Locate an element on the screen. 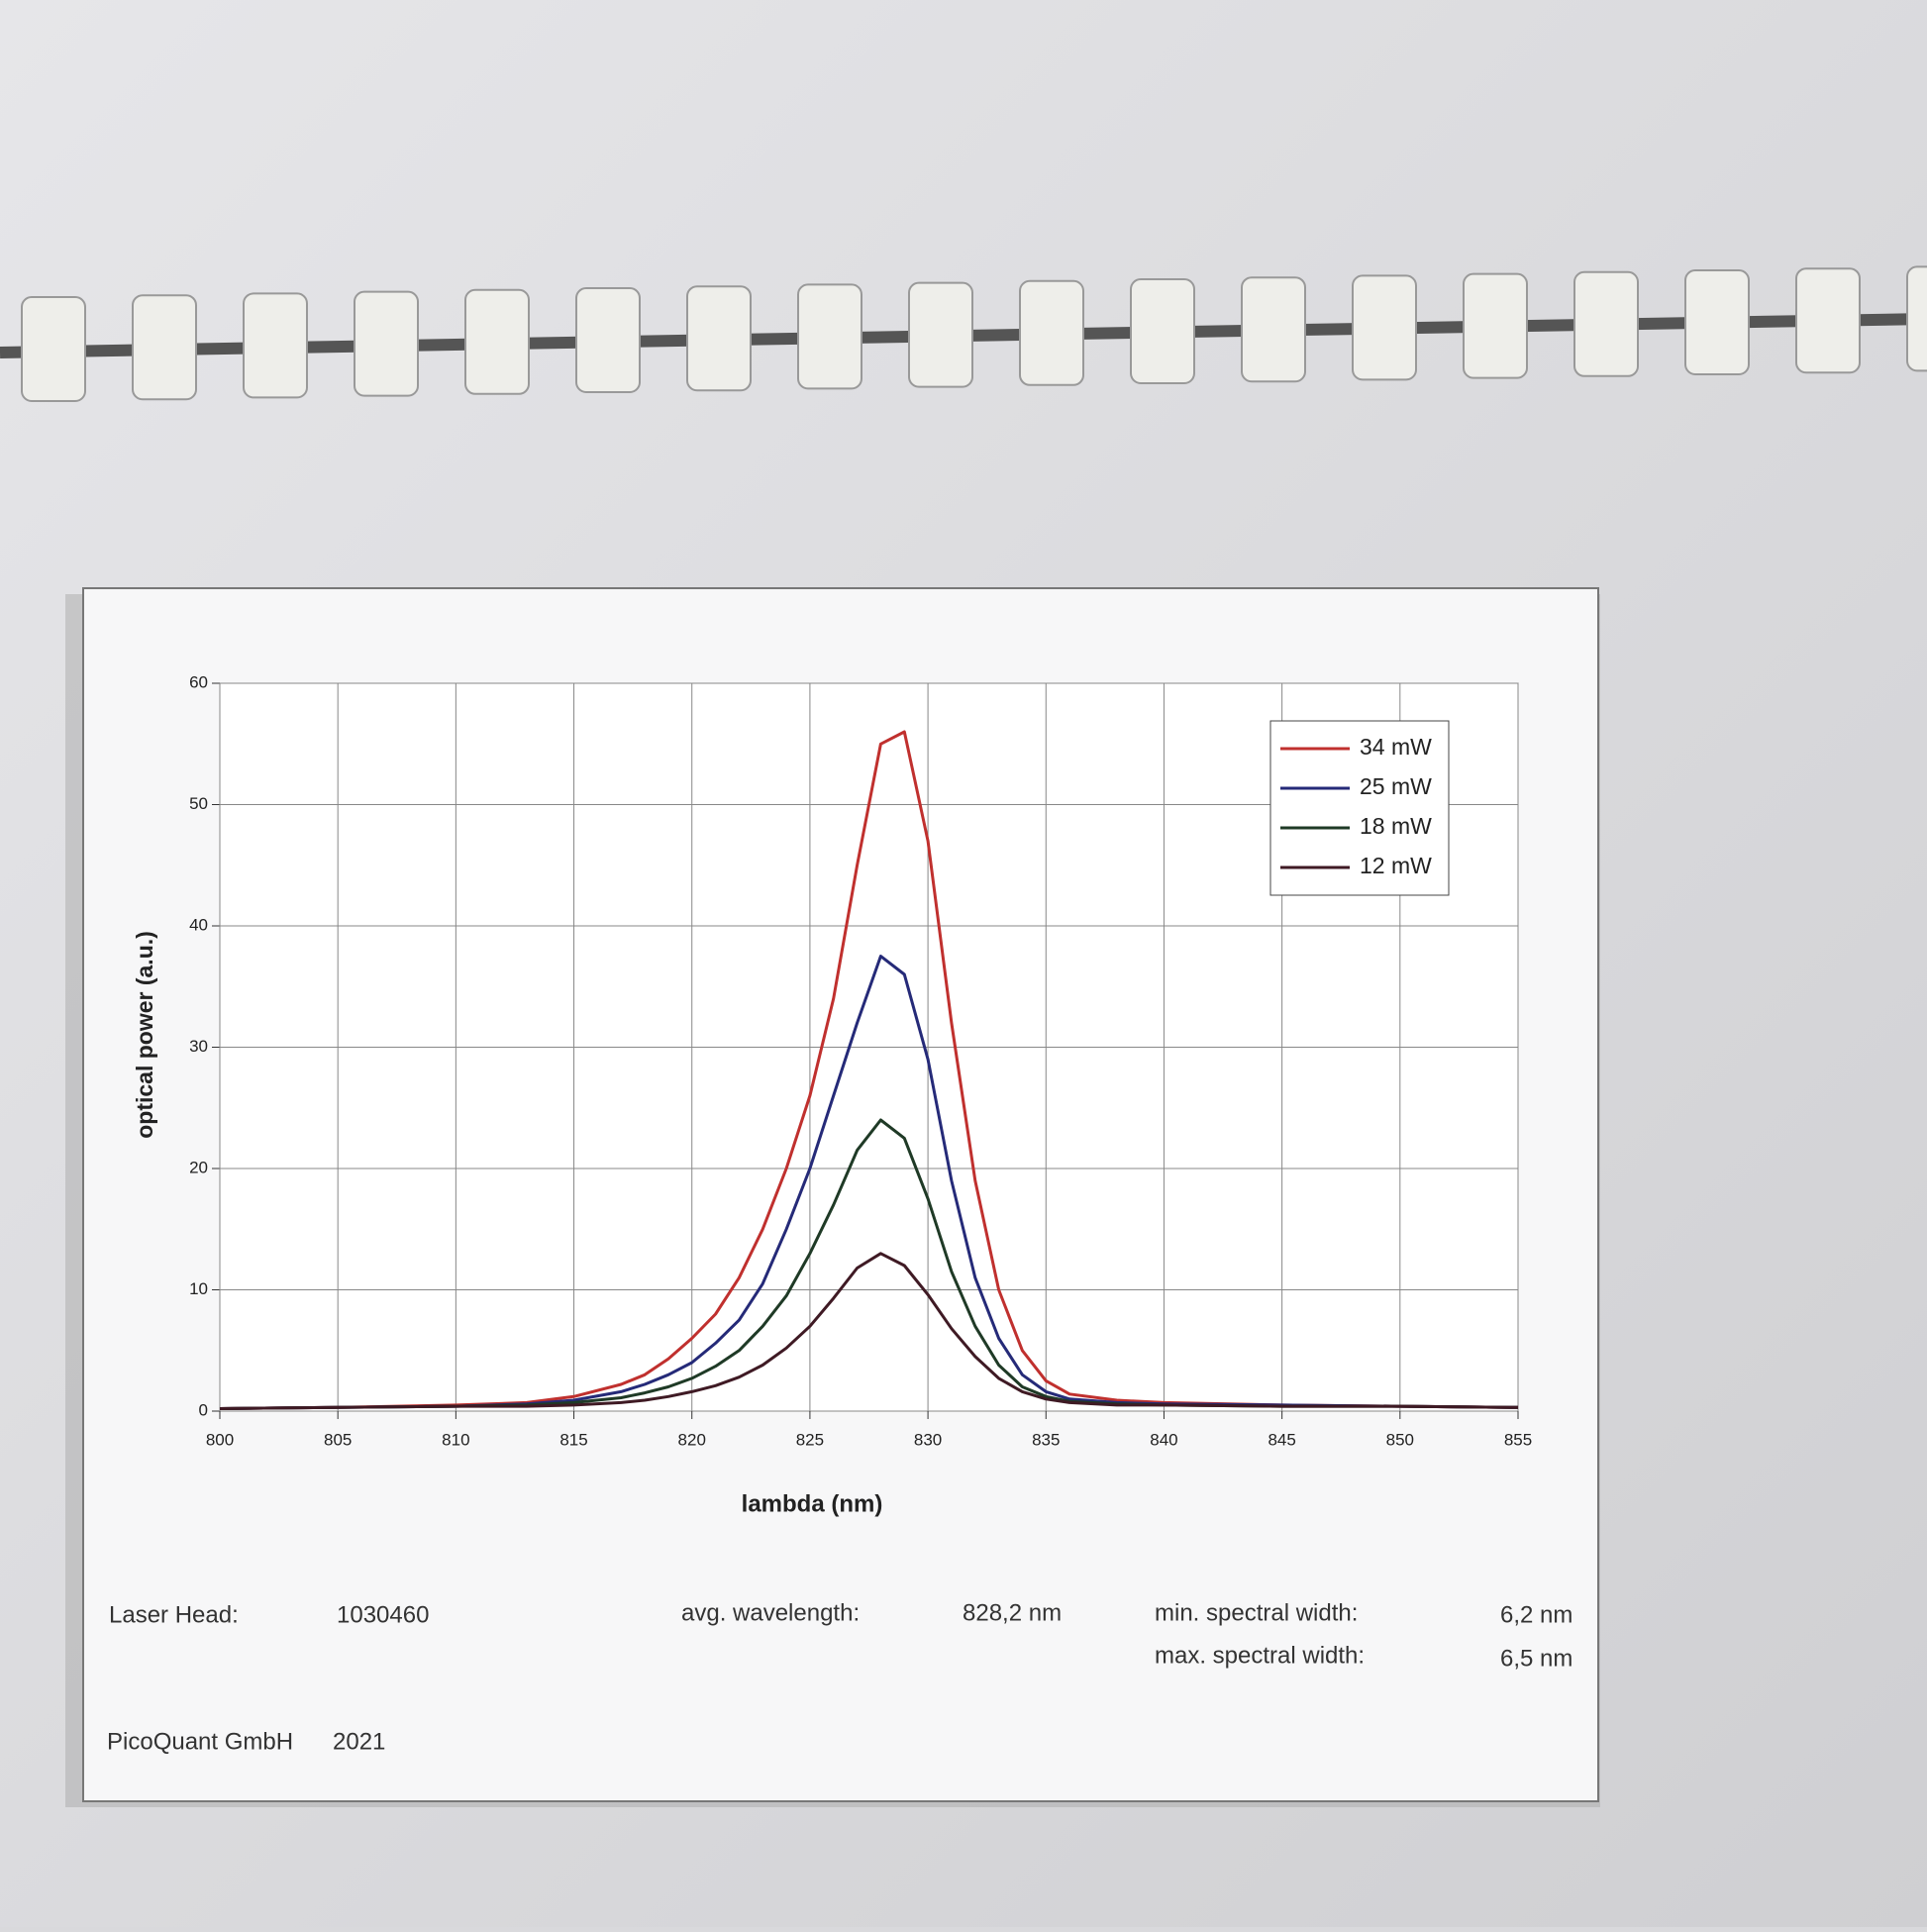 This screenshot has height=1932, width=1927. x-tick-label: 850 is located at coordinates (1400, 1439).